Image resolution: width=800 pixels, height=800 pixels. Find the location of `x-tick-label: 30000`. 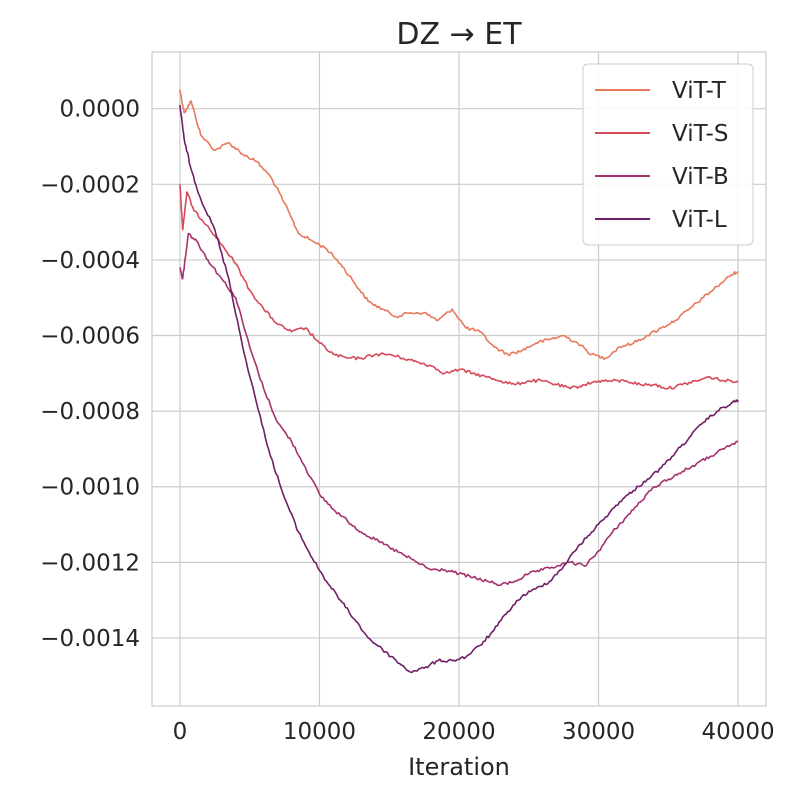

x-tick-label: 30000 is located at coordinates (598, 732).